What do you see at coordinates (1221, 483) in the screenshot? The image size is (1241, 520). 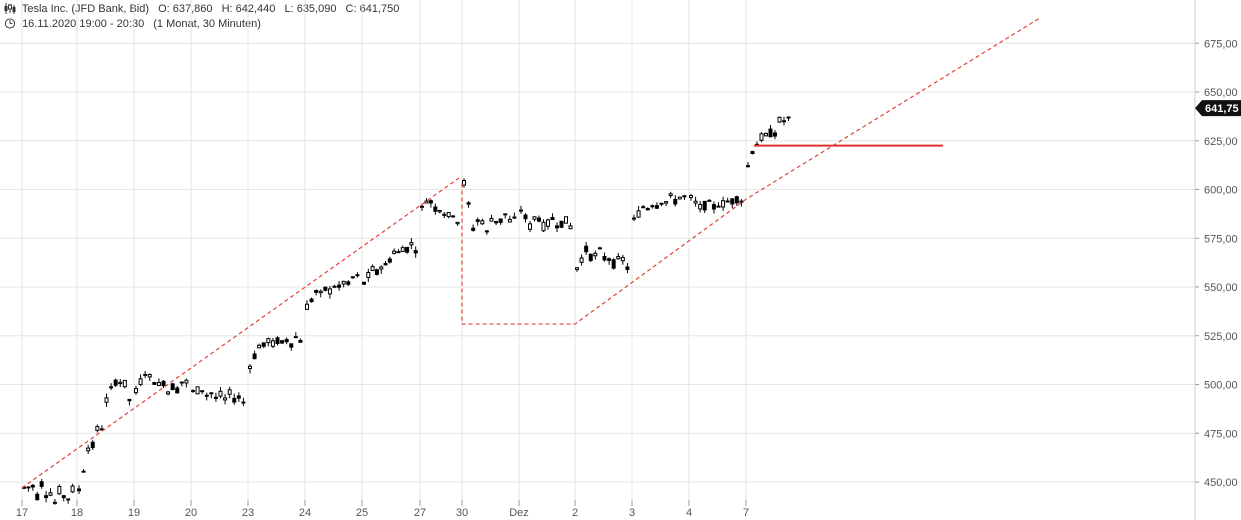 I see `y-tick-label: 450,00` at bounding box center [1221, 483].